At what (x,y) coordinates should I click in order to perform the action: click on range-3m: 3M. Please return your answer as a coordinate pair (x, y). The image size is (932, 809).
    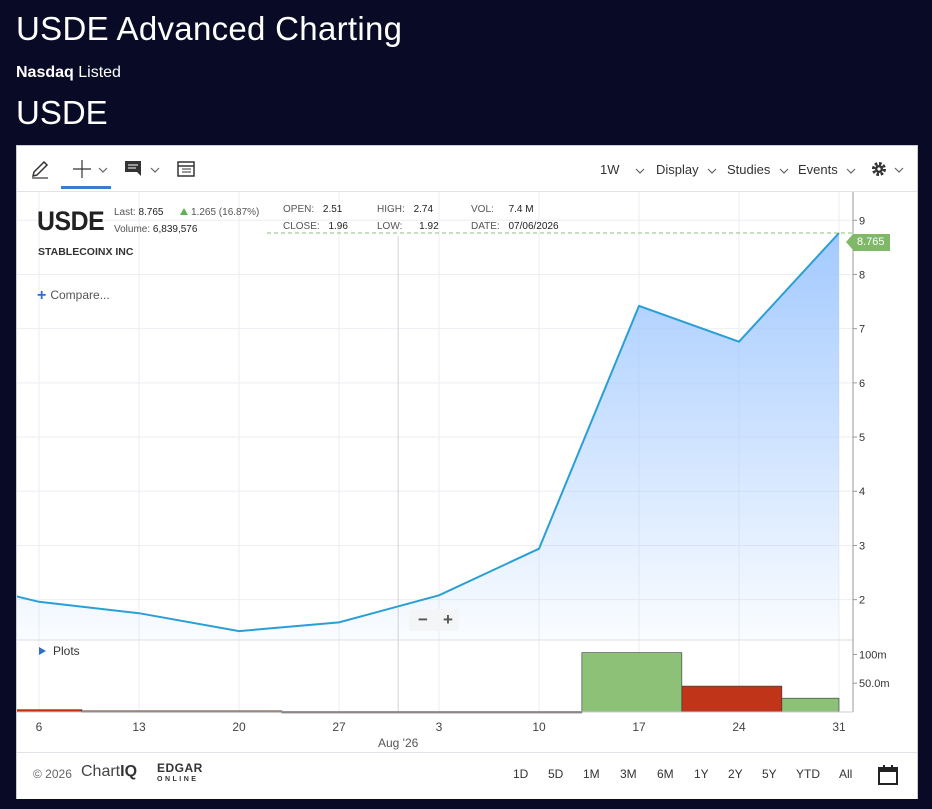
    Looking at the image, I should click on (628, 774).